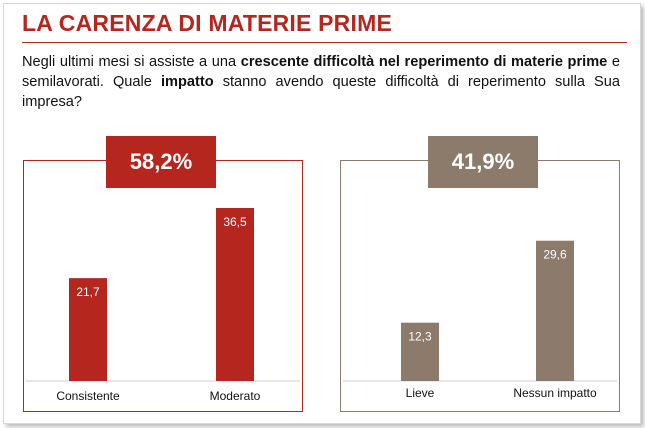 Image resolution: width=645 pixels, height=428 pixels. Describe the element at coordinates (420, 351) in the screenshot. I see `bar-lieve` at that location.